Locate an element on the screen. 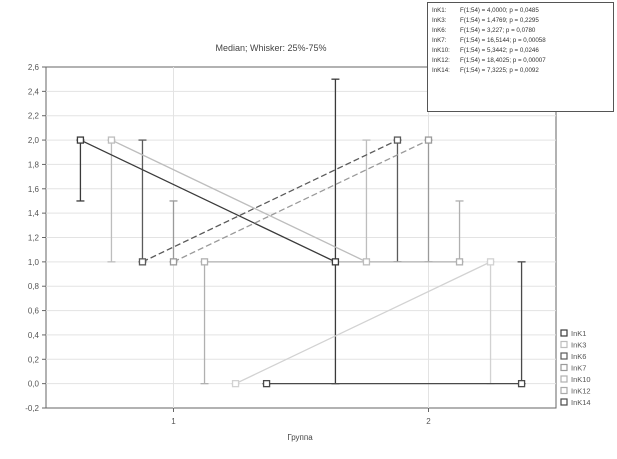 This screenshot has height=459, width=617. stats-text: F(1;54) = 18,4025; p = 0,00007 is located at coordinates (503, 61).